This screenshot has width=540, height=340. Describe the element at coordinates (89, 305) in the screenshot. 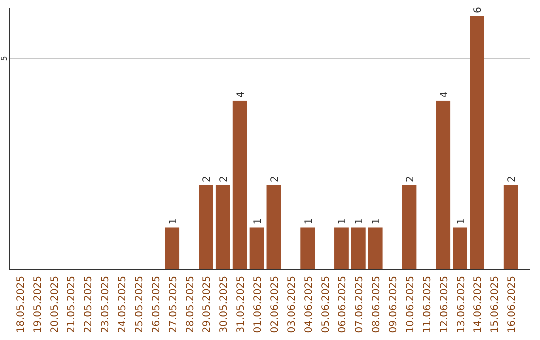

I see `x-tick-label: 22.05.2025` at that location.